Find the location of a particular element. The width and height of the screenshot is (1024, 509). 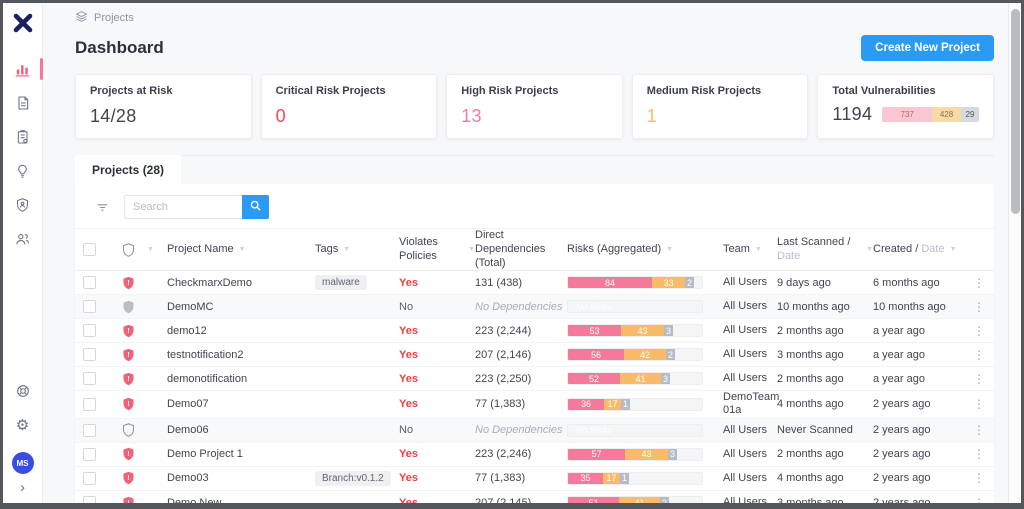

risk-segment: 3 is located at coordinates (672, 454).